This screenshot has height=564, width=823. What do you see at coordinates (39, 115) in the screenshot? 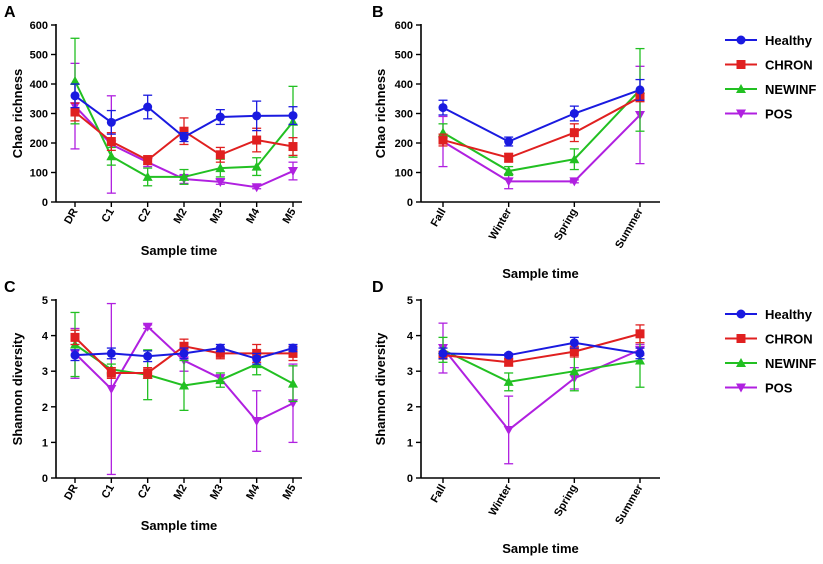
I see `panel-a-y-tick-label: 300` at bounding box center [39, 115].